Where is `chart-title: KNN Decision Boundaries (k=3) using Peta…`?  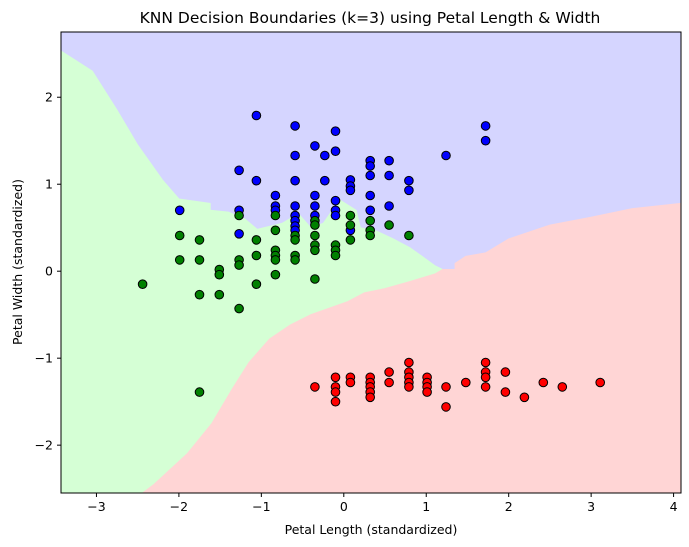
chart-title: KNN Decision Boundaries (k=3) using Peta… is located at coordinates (370, 18).